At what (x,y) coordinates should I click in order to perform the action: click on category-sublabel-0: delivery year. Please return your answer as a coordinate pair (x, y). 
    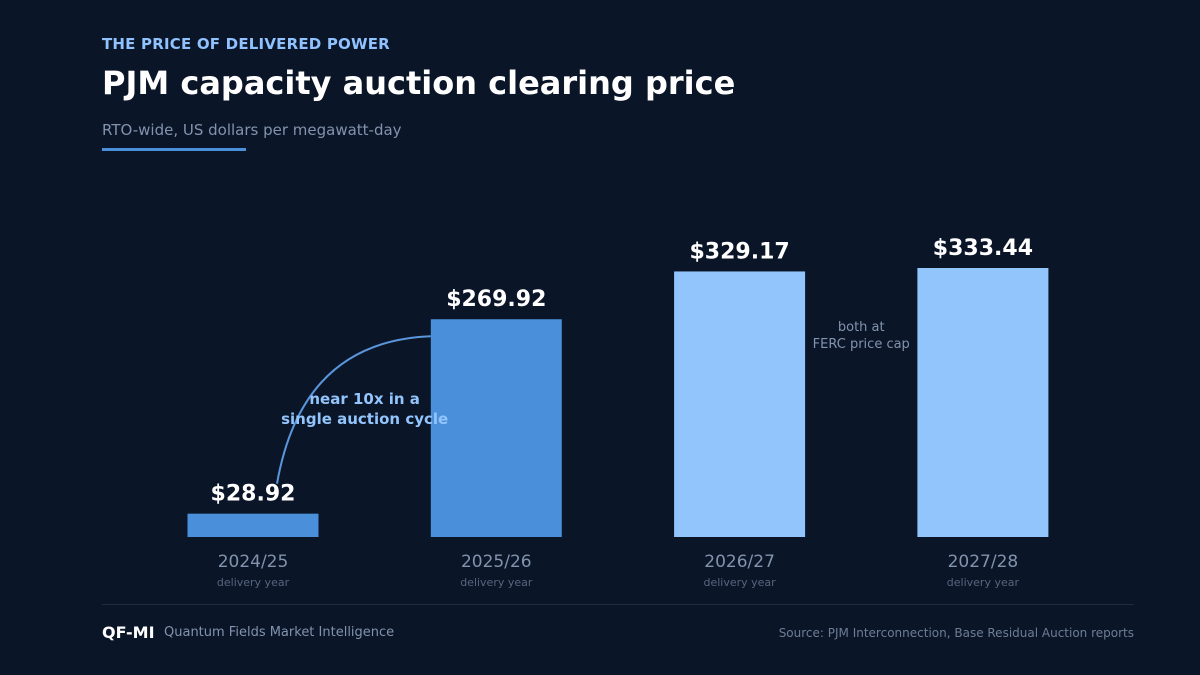
    Looking at the image, I should click on (253, 582).